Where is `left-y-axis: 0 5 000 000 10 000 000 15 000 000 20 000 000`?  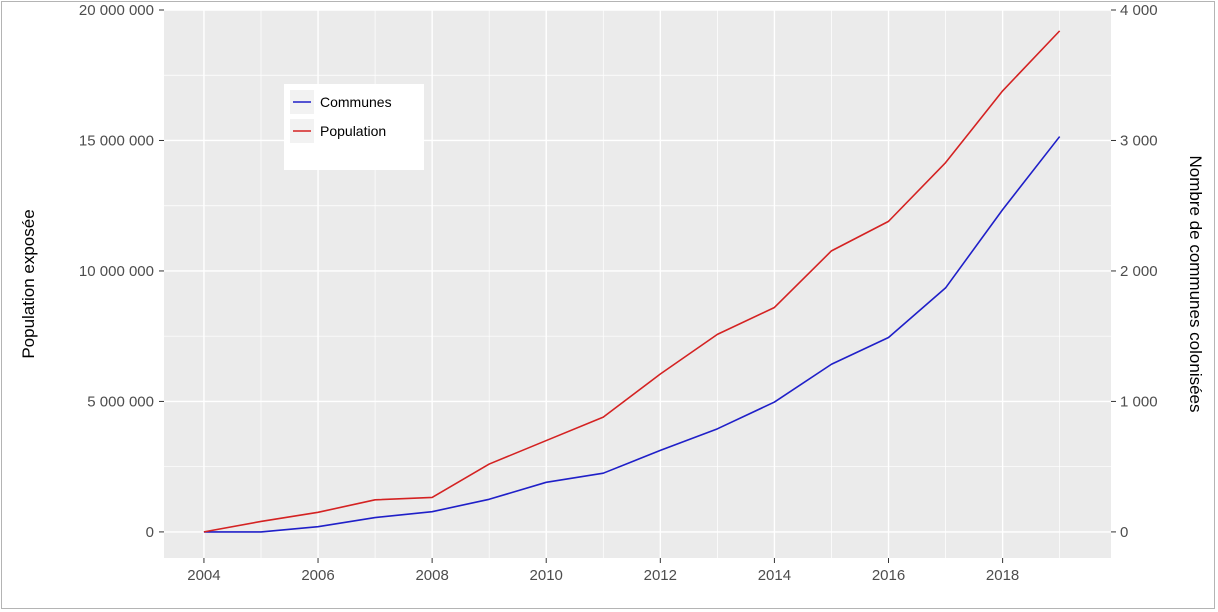
left-y-axis: 0 5 000 000 10 000 000 15 000 000 20 000 000 is located at coordinates (121, 271).